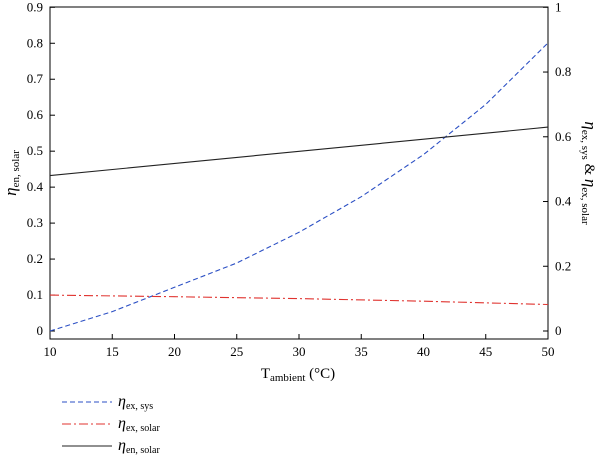 Image resolution: width=600 pixels, height=456 pixels. I want to click on legend-label: ηen, solar, so click(139, 446).